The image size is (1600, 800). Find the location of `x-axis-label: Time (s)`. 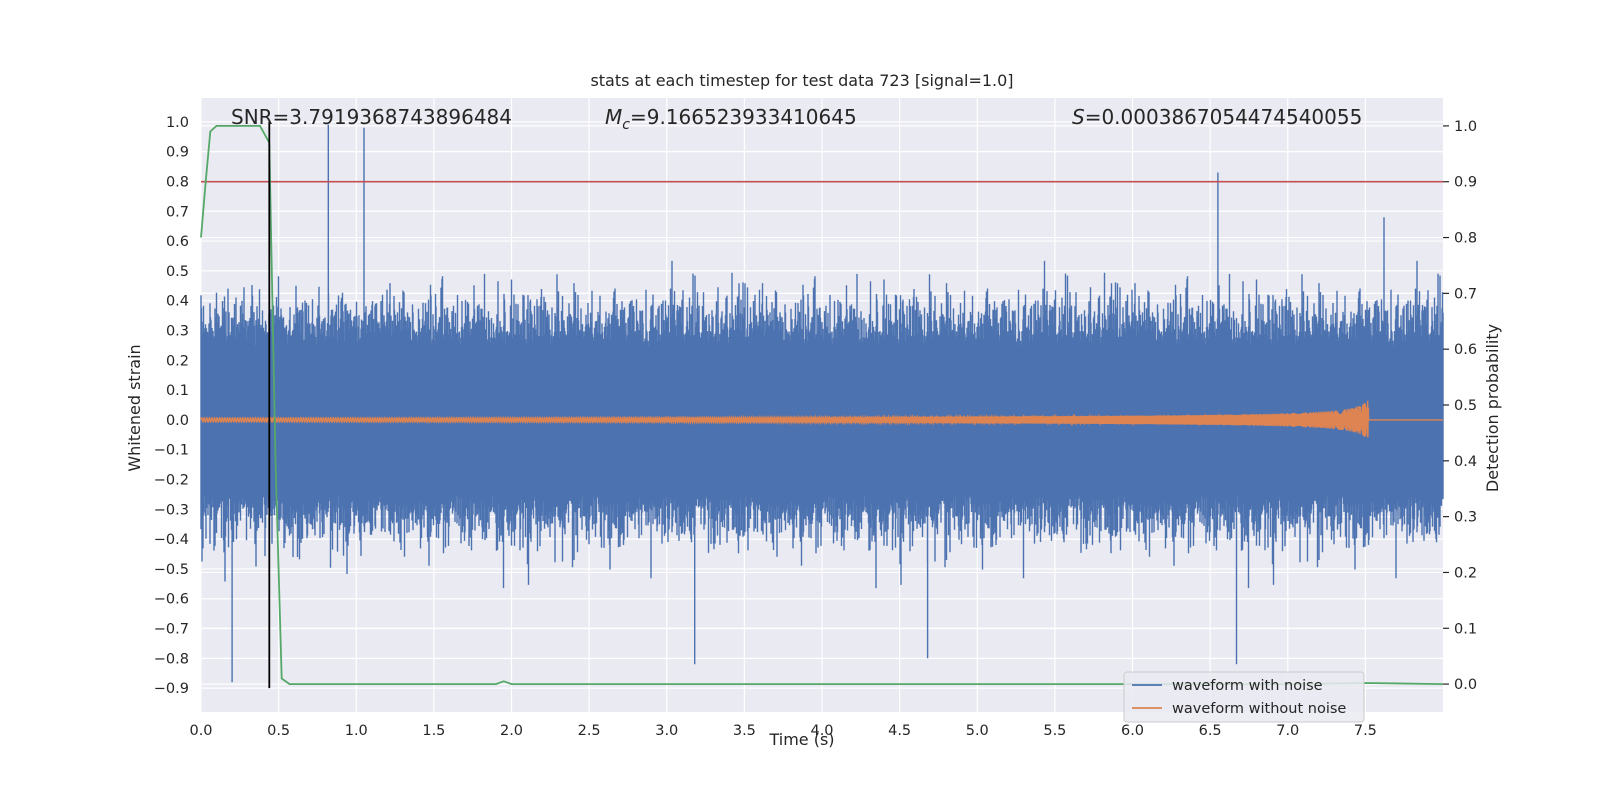

x-axis-label: Time (s) is located at coordinates (801, 739).